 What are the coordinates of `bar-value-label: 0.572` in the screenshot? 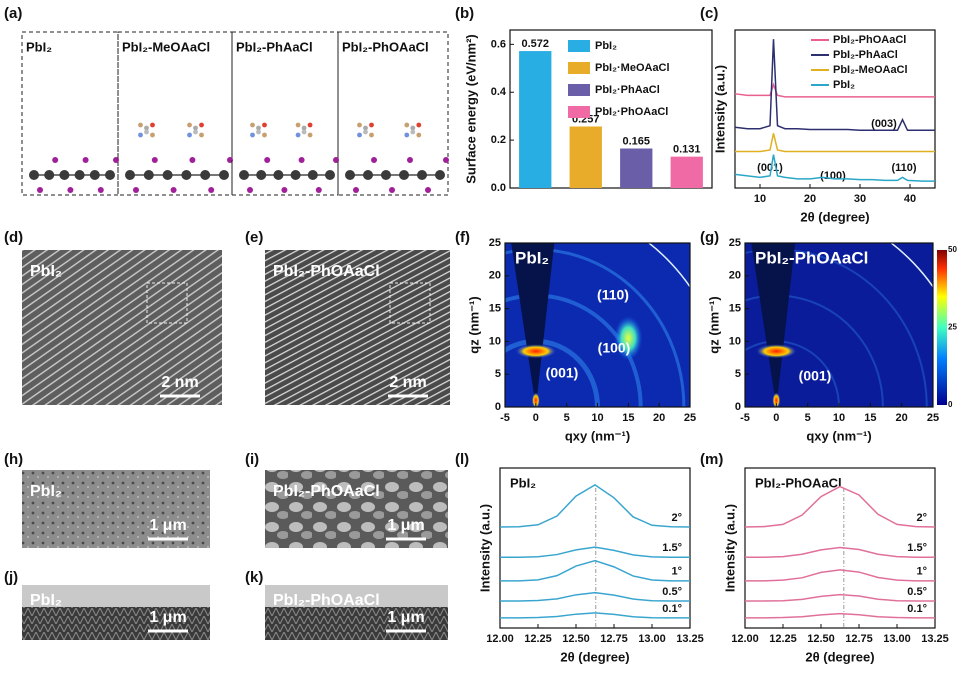 It's located at (535, 44).